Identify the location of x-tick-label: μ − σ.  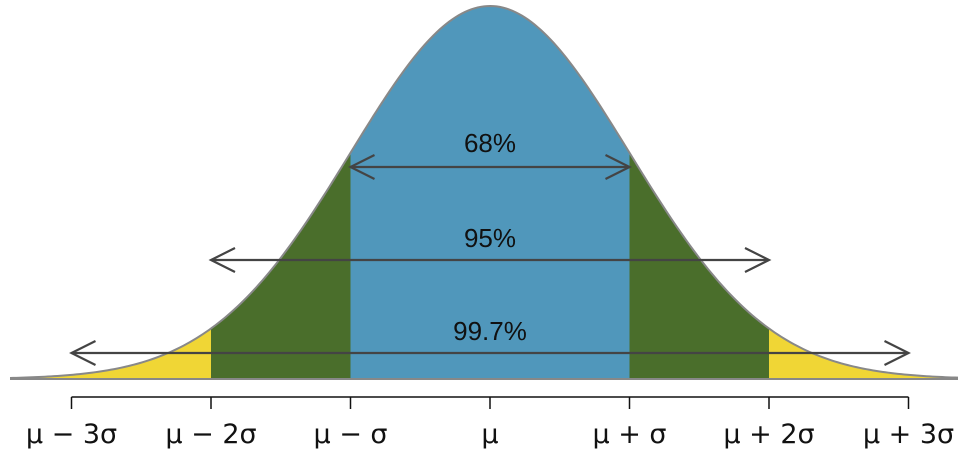
(350, 434).